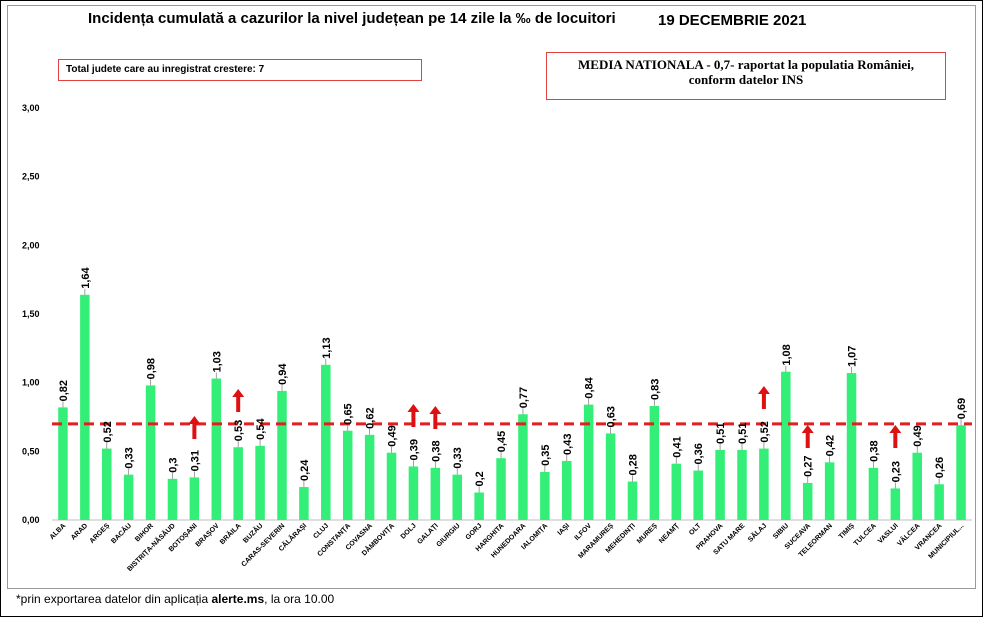 The width and height of the screenshot is (983, 617). Describe the element at coordinates (100, 533) in the screenshot. I see `category-label: ARGEȘ` at that location.